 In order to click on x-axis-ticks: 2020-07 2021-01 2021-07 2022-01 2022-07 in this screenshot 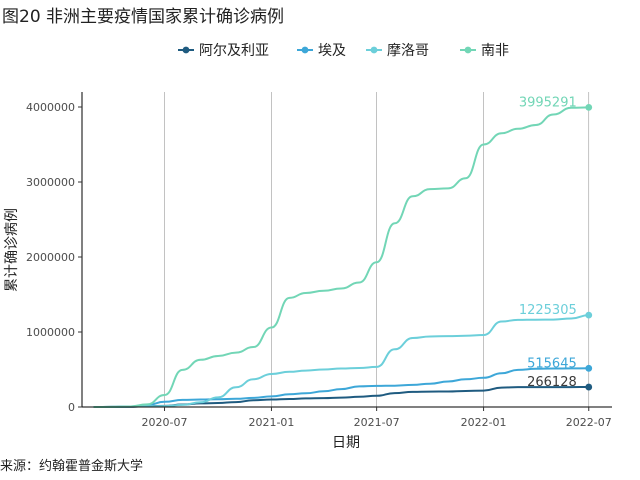, I will do `click(377, 418)`.